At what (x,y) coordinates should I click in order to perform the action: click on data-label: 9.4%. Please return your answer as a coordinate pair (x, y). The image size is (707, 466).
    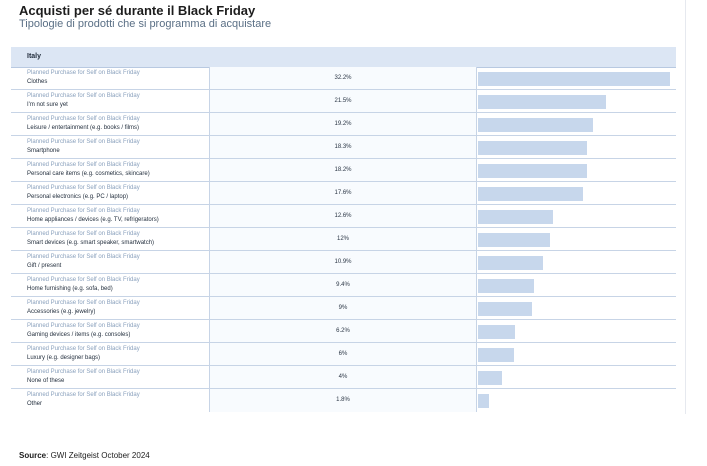
    Looking at the image, I should click on (343, 285).